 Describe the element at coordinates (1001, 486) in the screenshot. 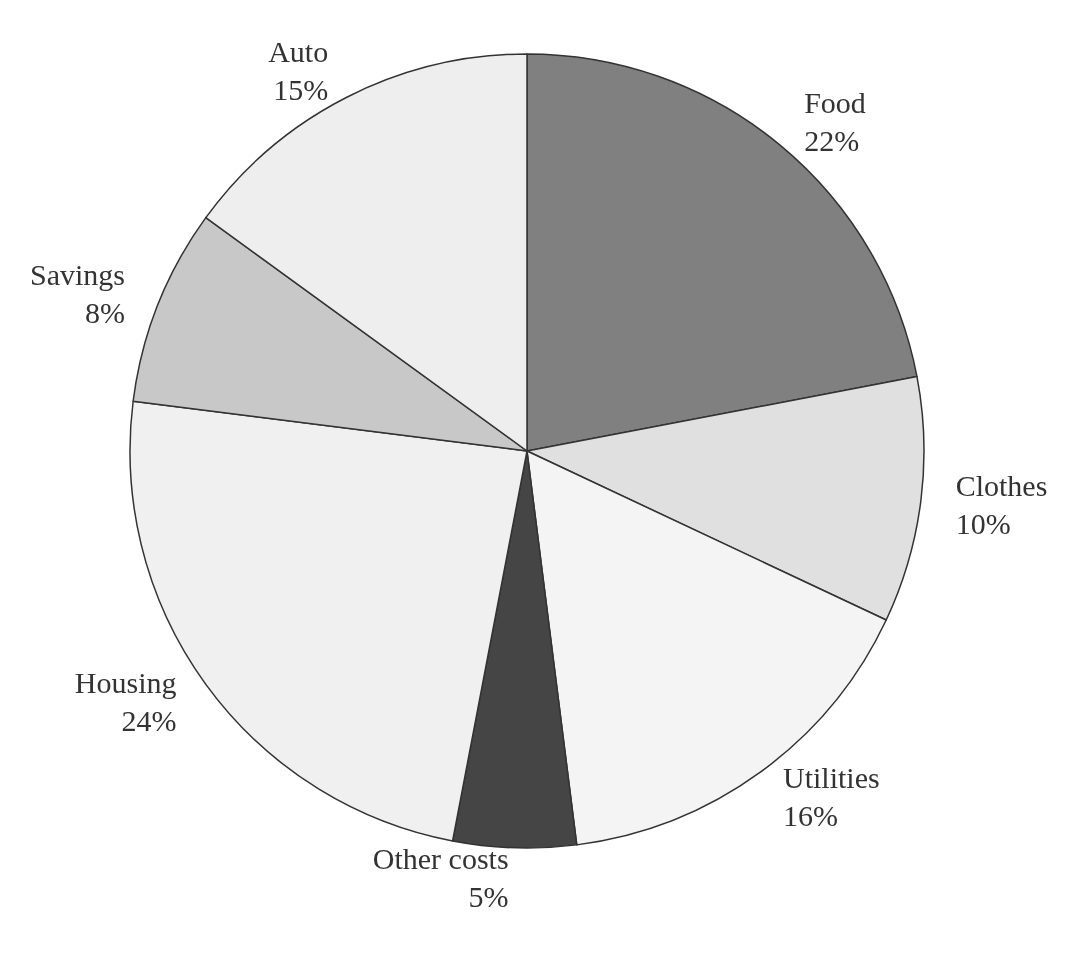

I see `slice-label: Clothes` at that location.